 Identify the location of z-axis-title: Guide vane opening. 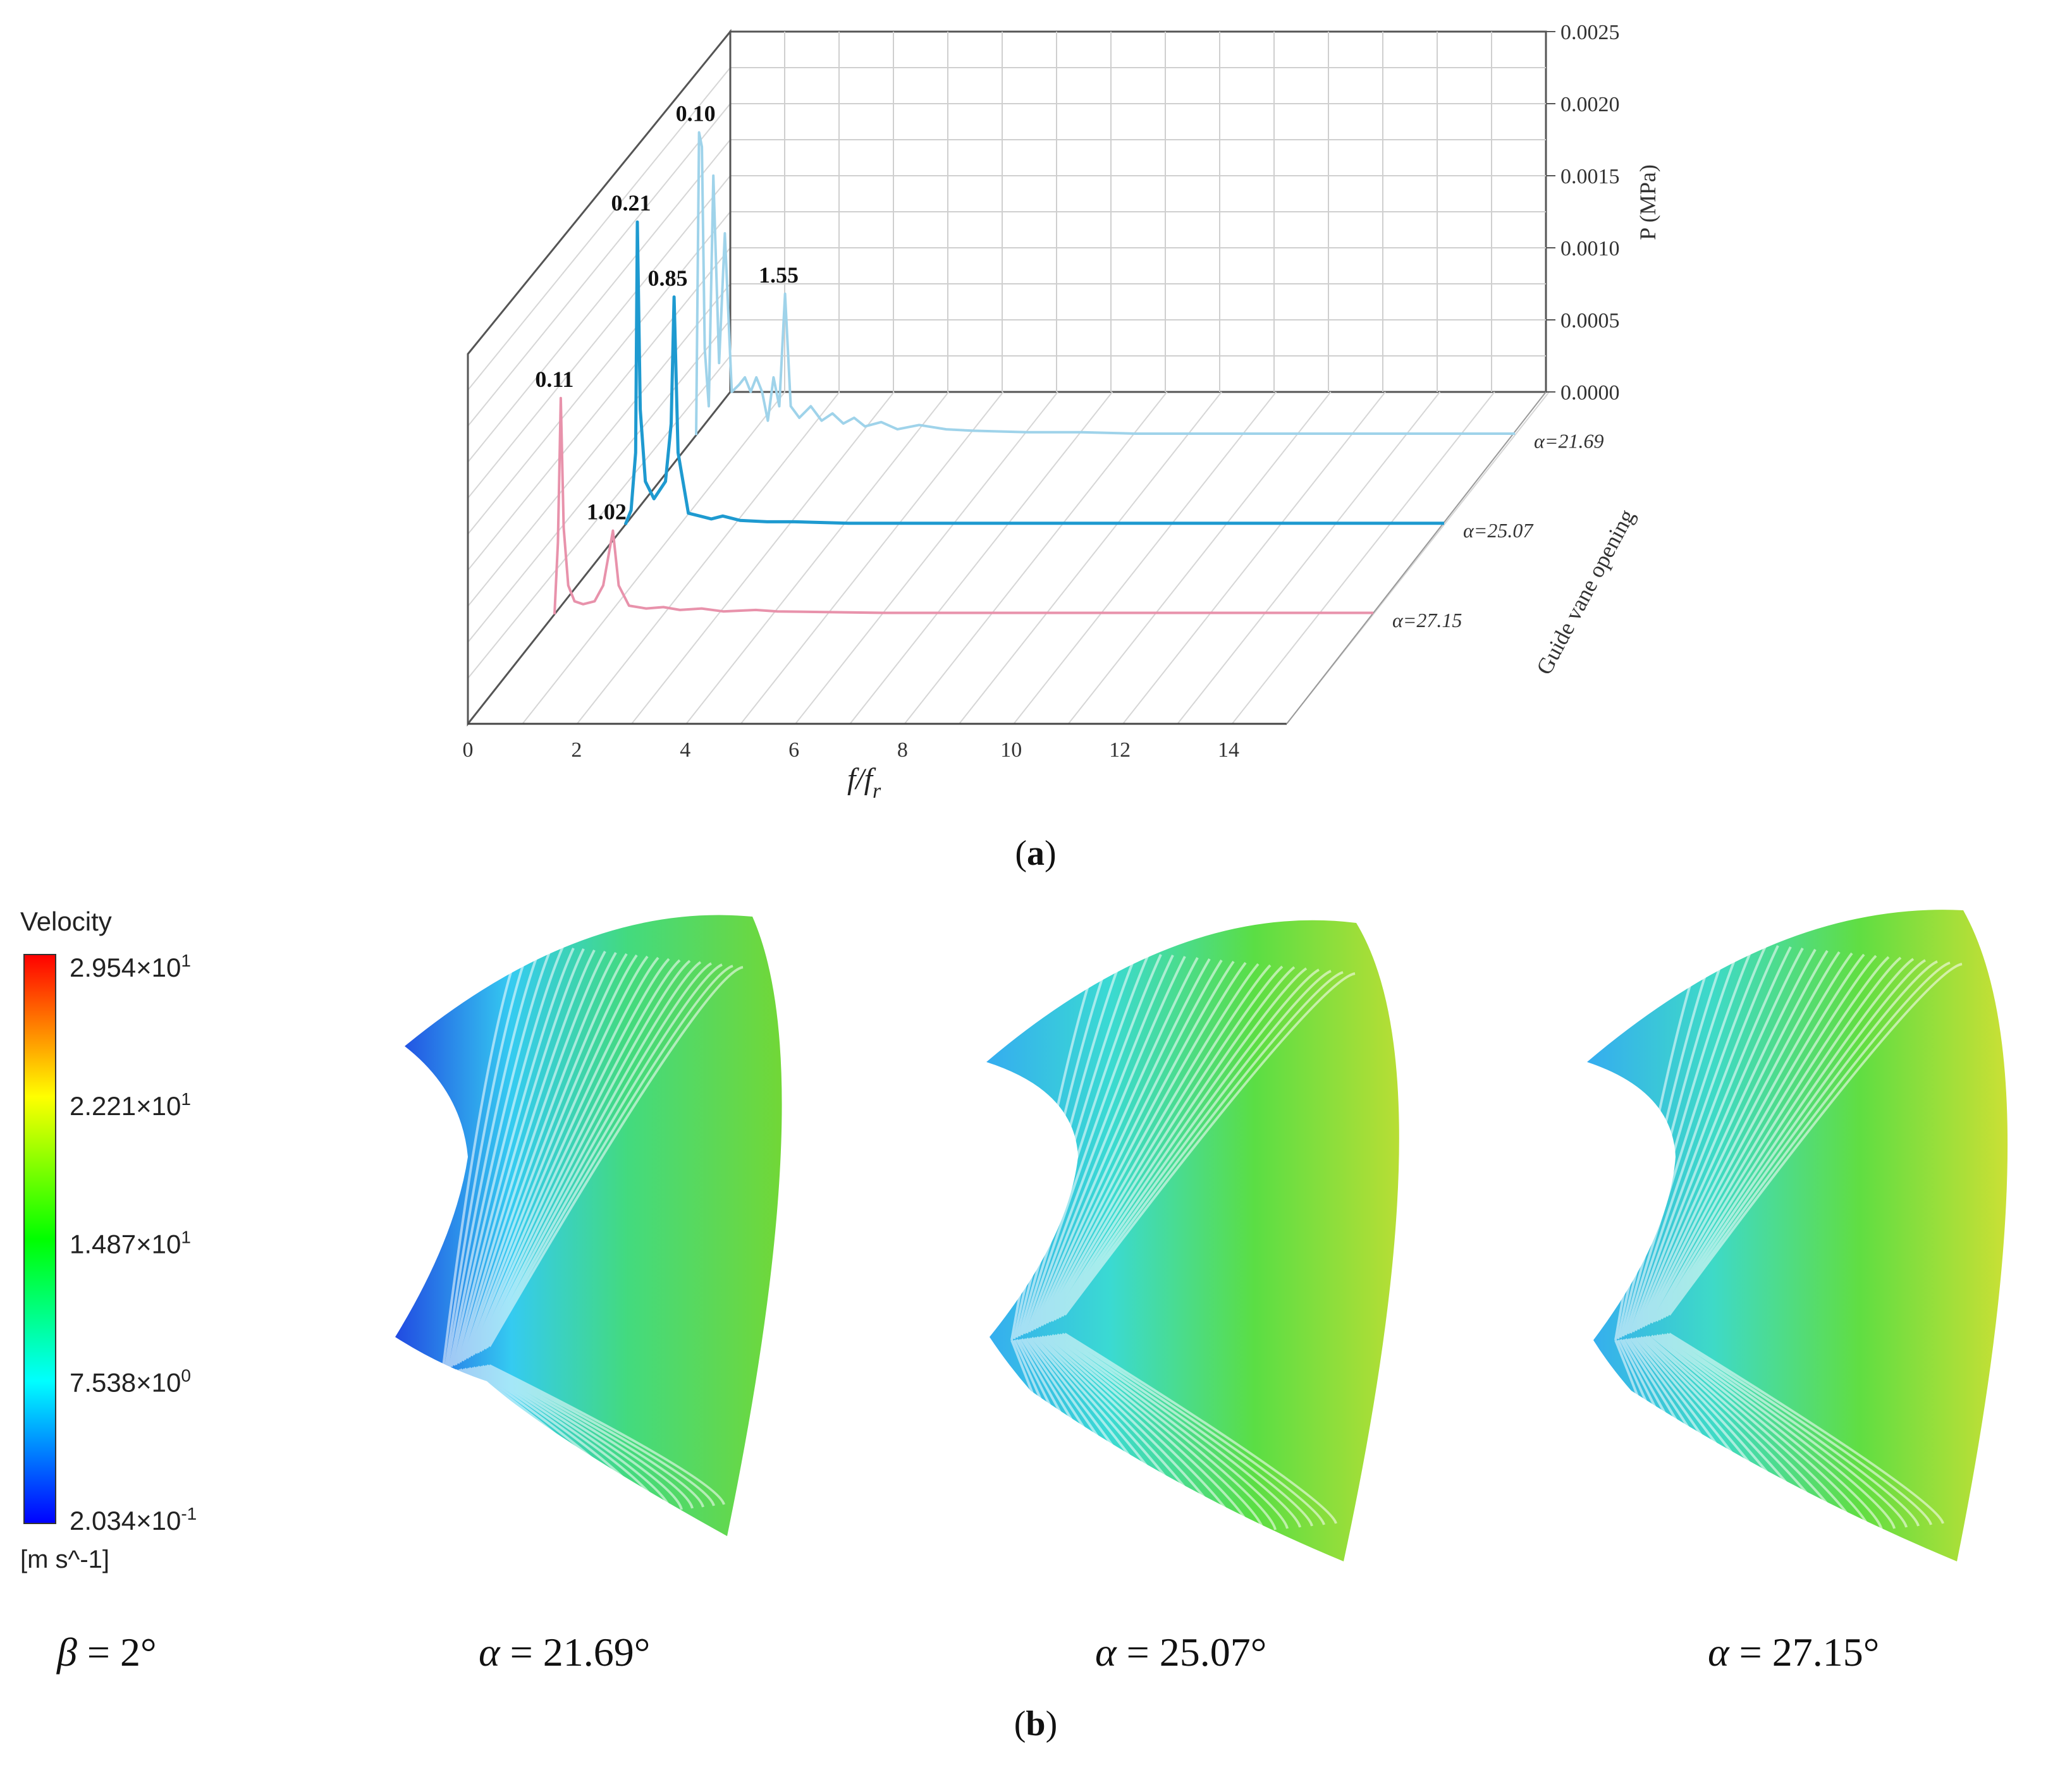
(1585, 592).